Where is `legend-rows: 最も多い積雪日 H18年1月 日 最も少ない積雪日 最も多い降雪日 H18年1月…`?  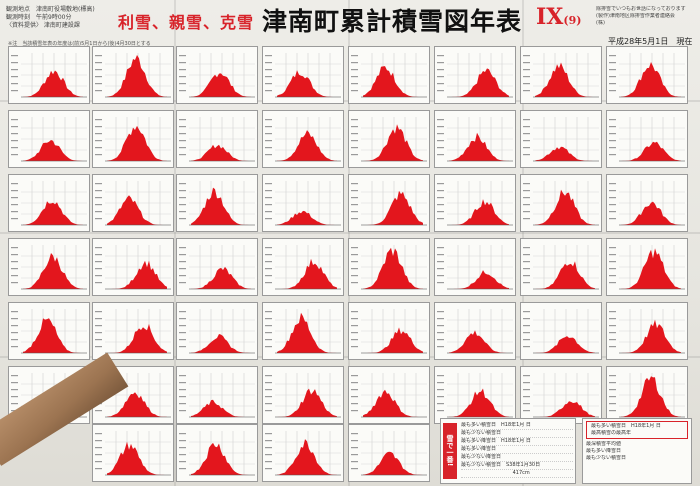 legend-rows: 最も多い積雪日 H18年1月 日 最も少ない積雪日 最も多い降雪日 H18年1月… is located at coordinates (517, 450).